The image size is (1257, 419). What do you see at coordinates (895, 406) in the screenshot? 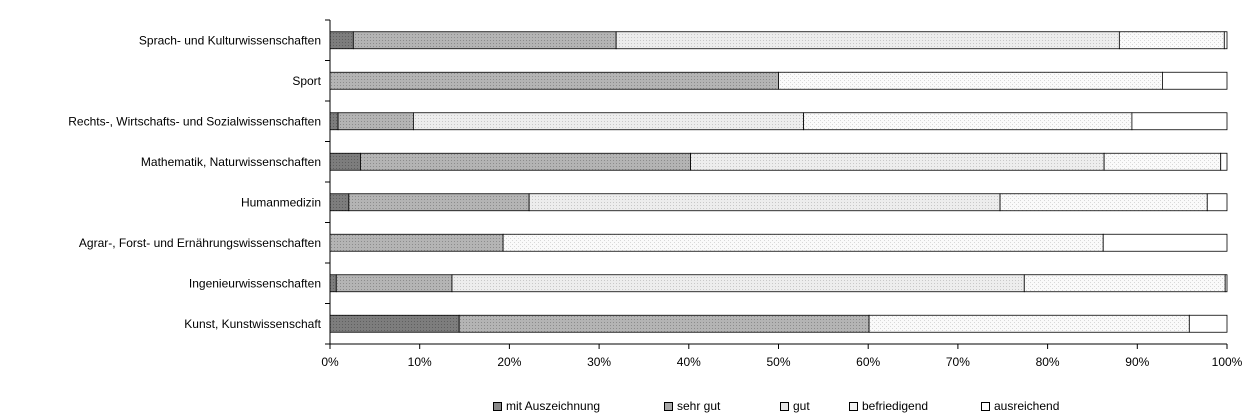
I see `legend-label: befriedigend` at bounding box center [895, 406].